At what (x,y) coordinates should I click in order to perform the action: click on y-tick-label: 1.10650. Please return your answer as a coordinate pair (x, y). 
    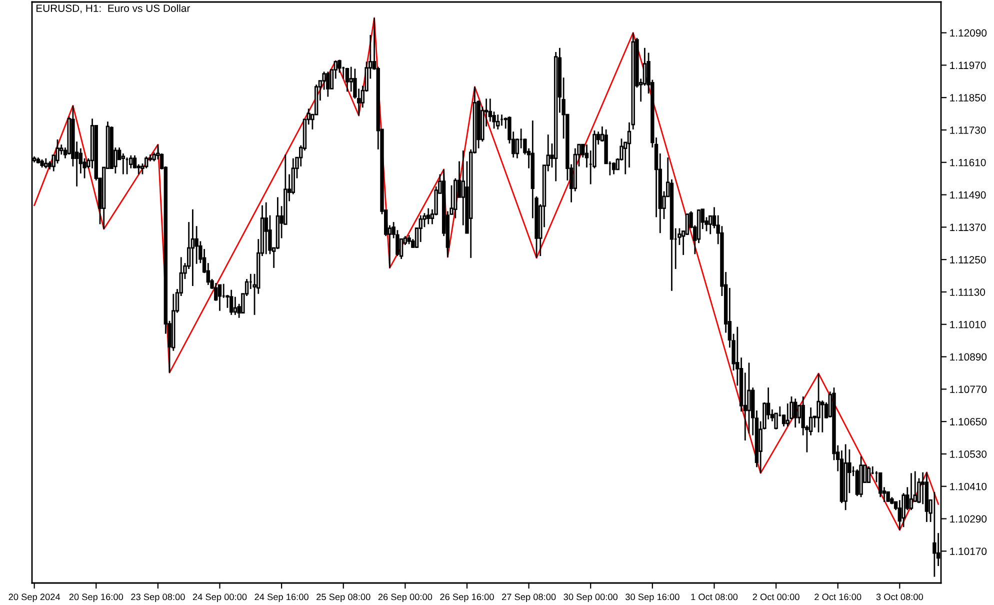
    Looking at the image, I should click on (968, 422).